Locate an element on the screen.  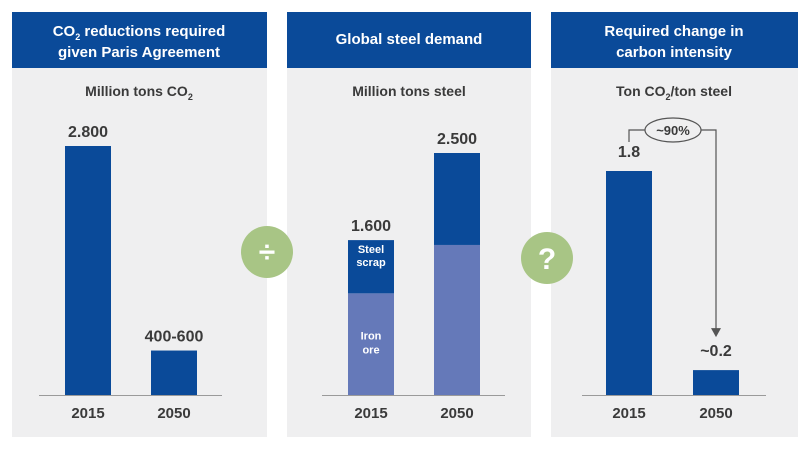
panel2-bar-steel-scrap-2015 is located at coordinates (371, 267).